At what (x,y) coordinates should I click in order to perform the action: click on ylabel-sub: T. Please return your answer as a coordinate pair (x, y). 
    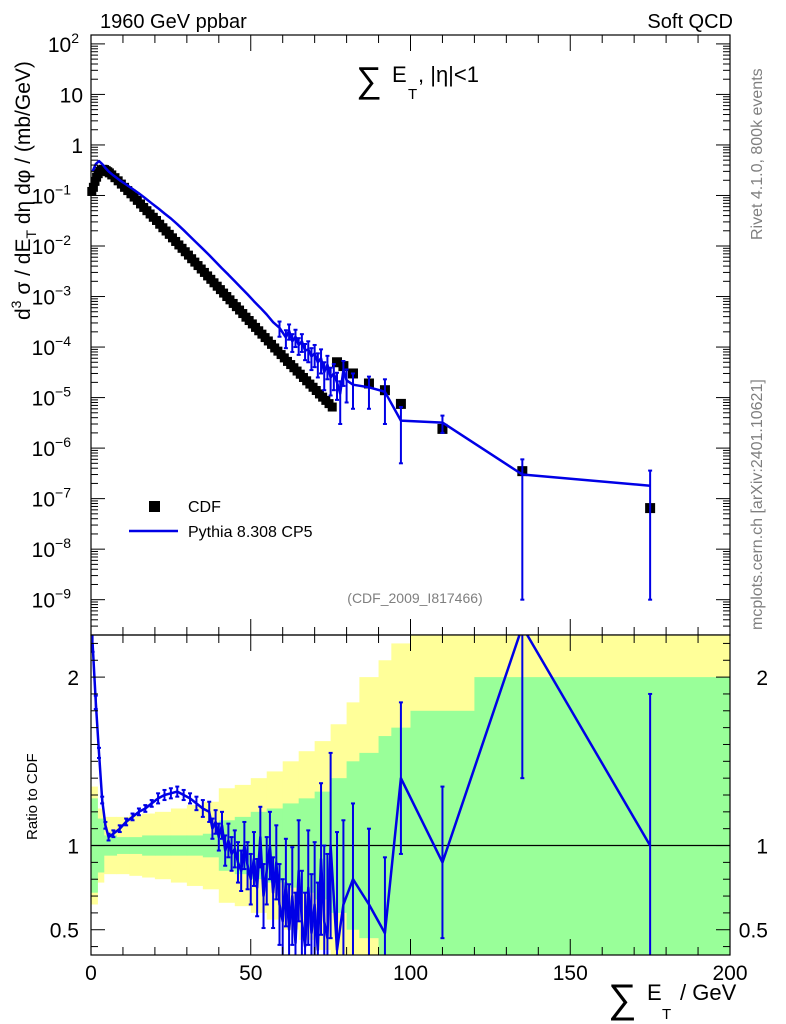
    Looking at the image, I should click on (31, 234).